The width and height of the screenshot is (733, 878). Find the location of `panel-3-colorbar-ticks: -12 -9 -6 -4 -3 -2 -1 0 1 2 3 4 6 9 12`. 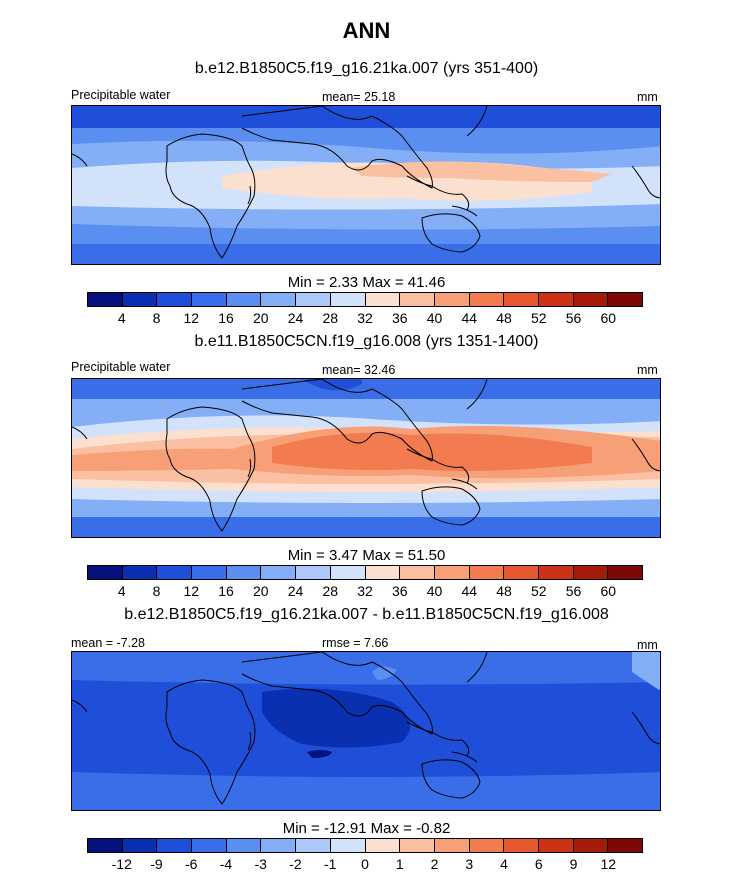

panel-3-colorbar-ticks: -12 -9 -6 -4 -3 -2 -1 0 1 2 3 4 6 9 12 is located at coordinates (365, 865).